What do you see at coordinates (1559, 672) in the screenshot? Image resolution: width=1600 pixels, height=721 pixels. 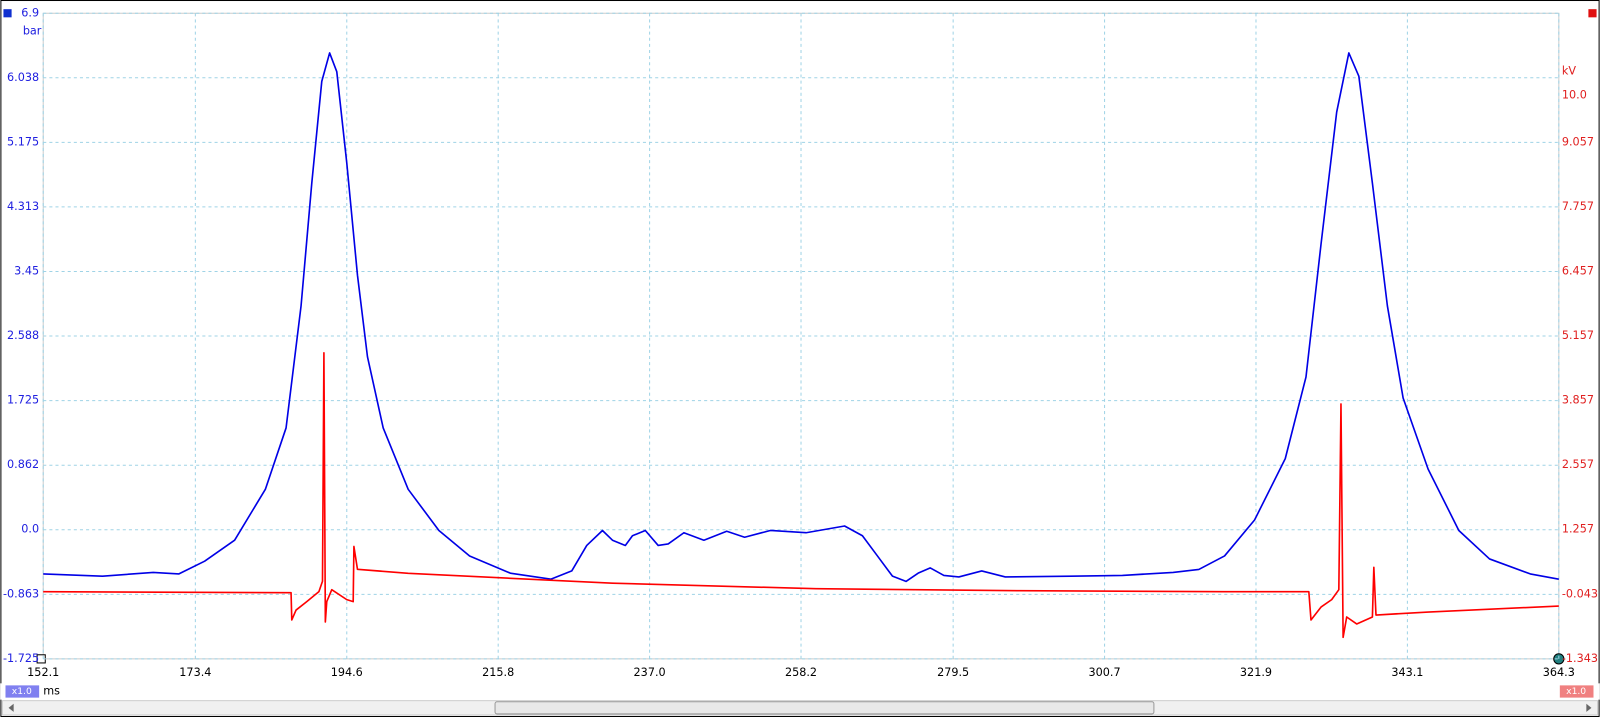 I see `x-tick-label: 364.3` at bounding box center [1559, 672].